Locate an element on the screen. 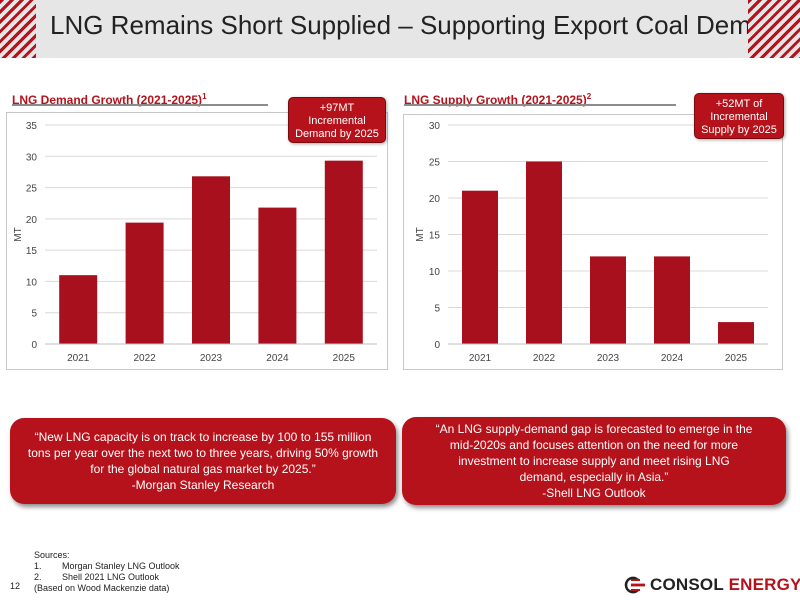  demand-bar-2024 is located at coordinates (277, 275).